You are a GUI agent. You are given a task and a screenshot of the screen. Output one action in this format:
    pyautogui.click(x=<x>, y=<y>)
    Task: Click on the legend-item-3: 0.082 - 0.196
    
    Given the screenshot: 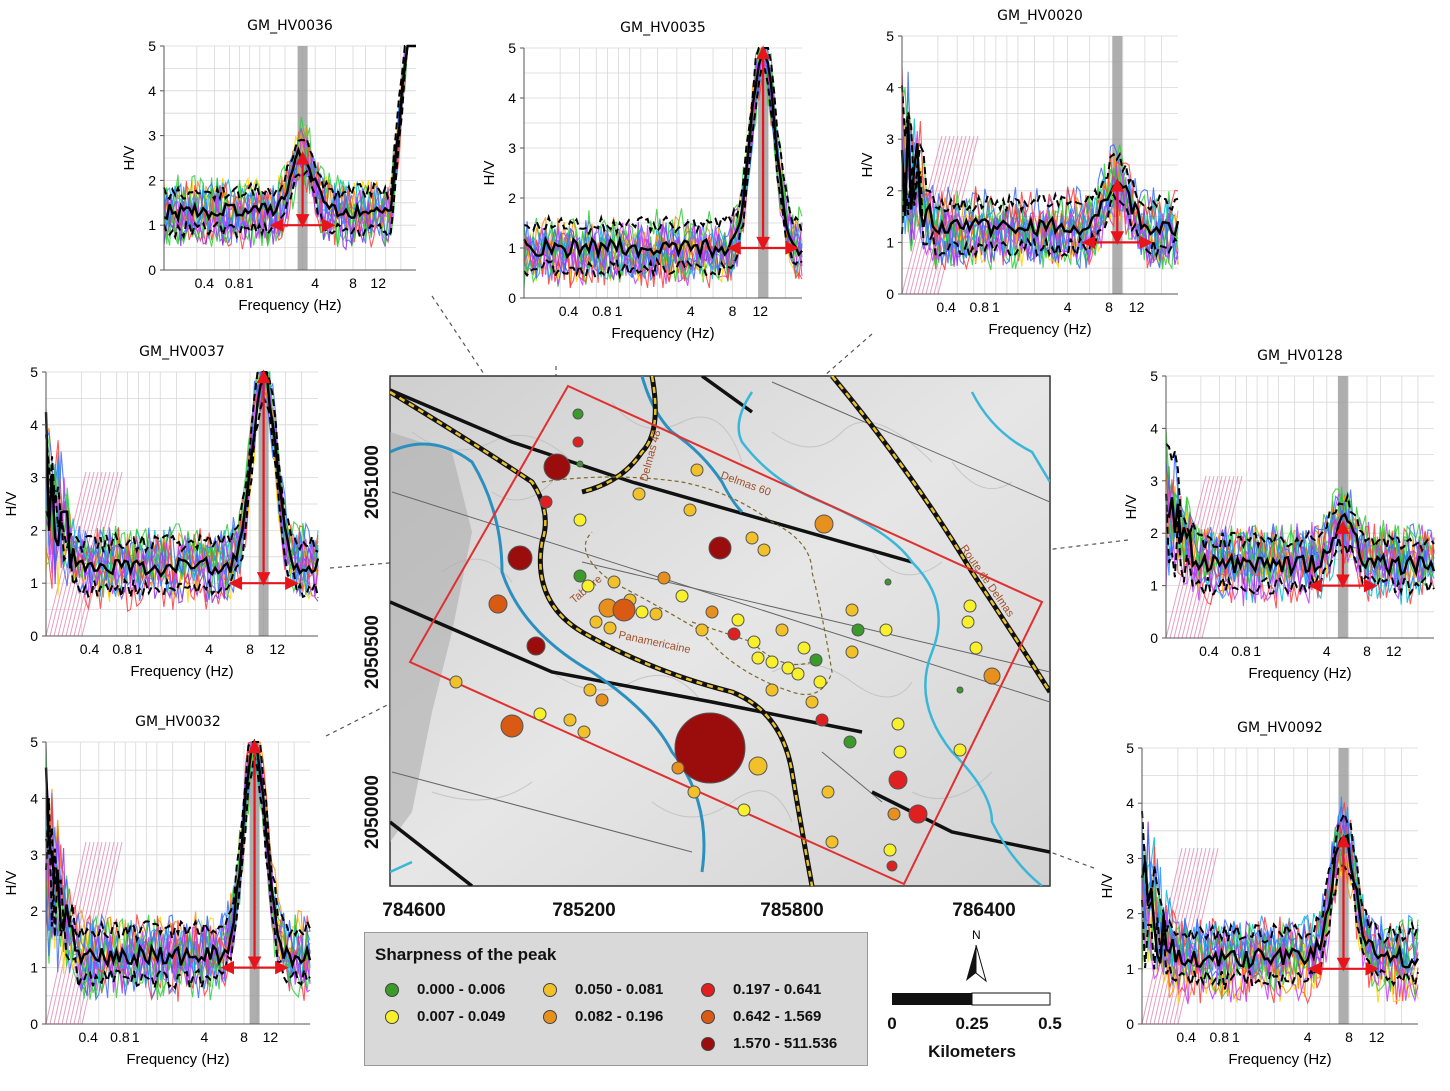 What is the action you would take?
    pyautogui.click(x=603, y=1016)
    